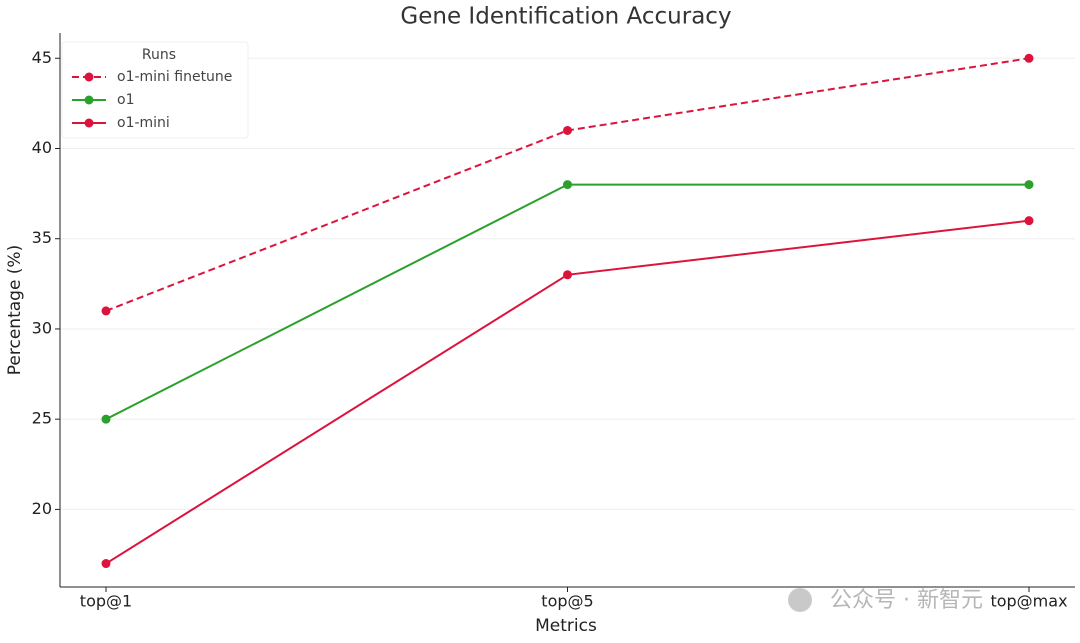  Describe the element at coordinates (565, 17) in the screenshot. I see `chart-title: Gene Identification Accuracy` at that location.